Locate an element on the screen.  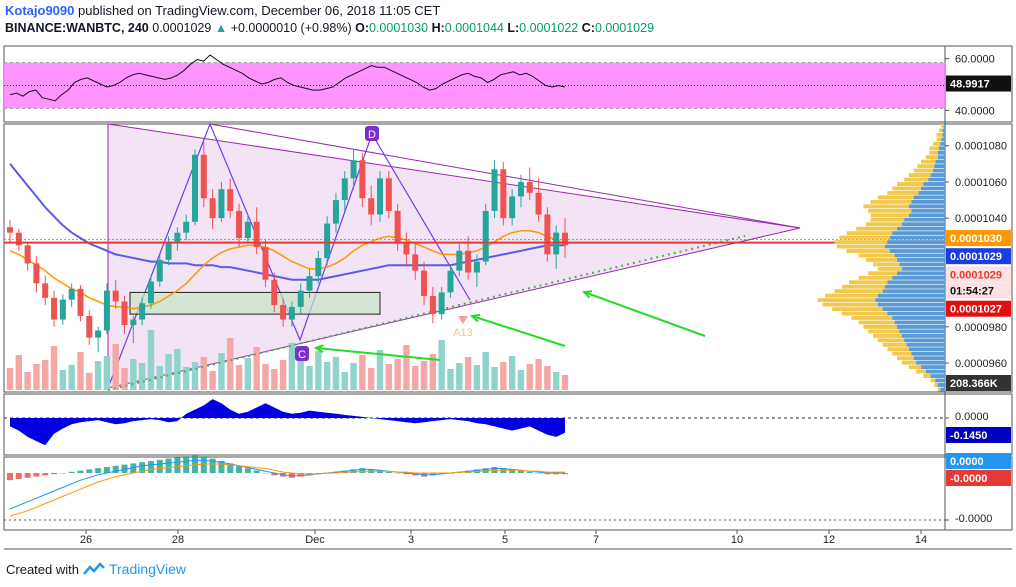
oscillator-pane is located at coordinates (474, 422).